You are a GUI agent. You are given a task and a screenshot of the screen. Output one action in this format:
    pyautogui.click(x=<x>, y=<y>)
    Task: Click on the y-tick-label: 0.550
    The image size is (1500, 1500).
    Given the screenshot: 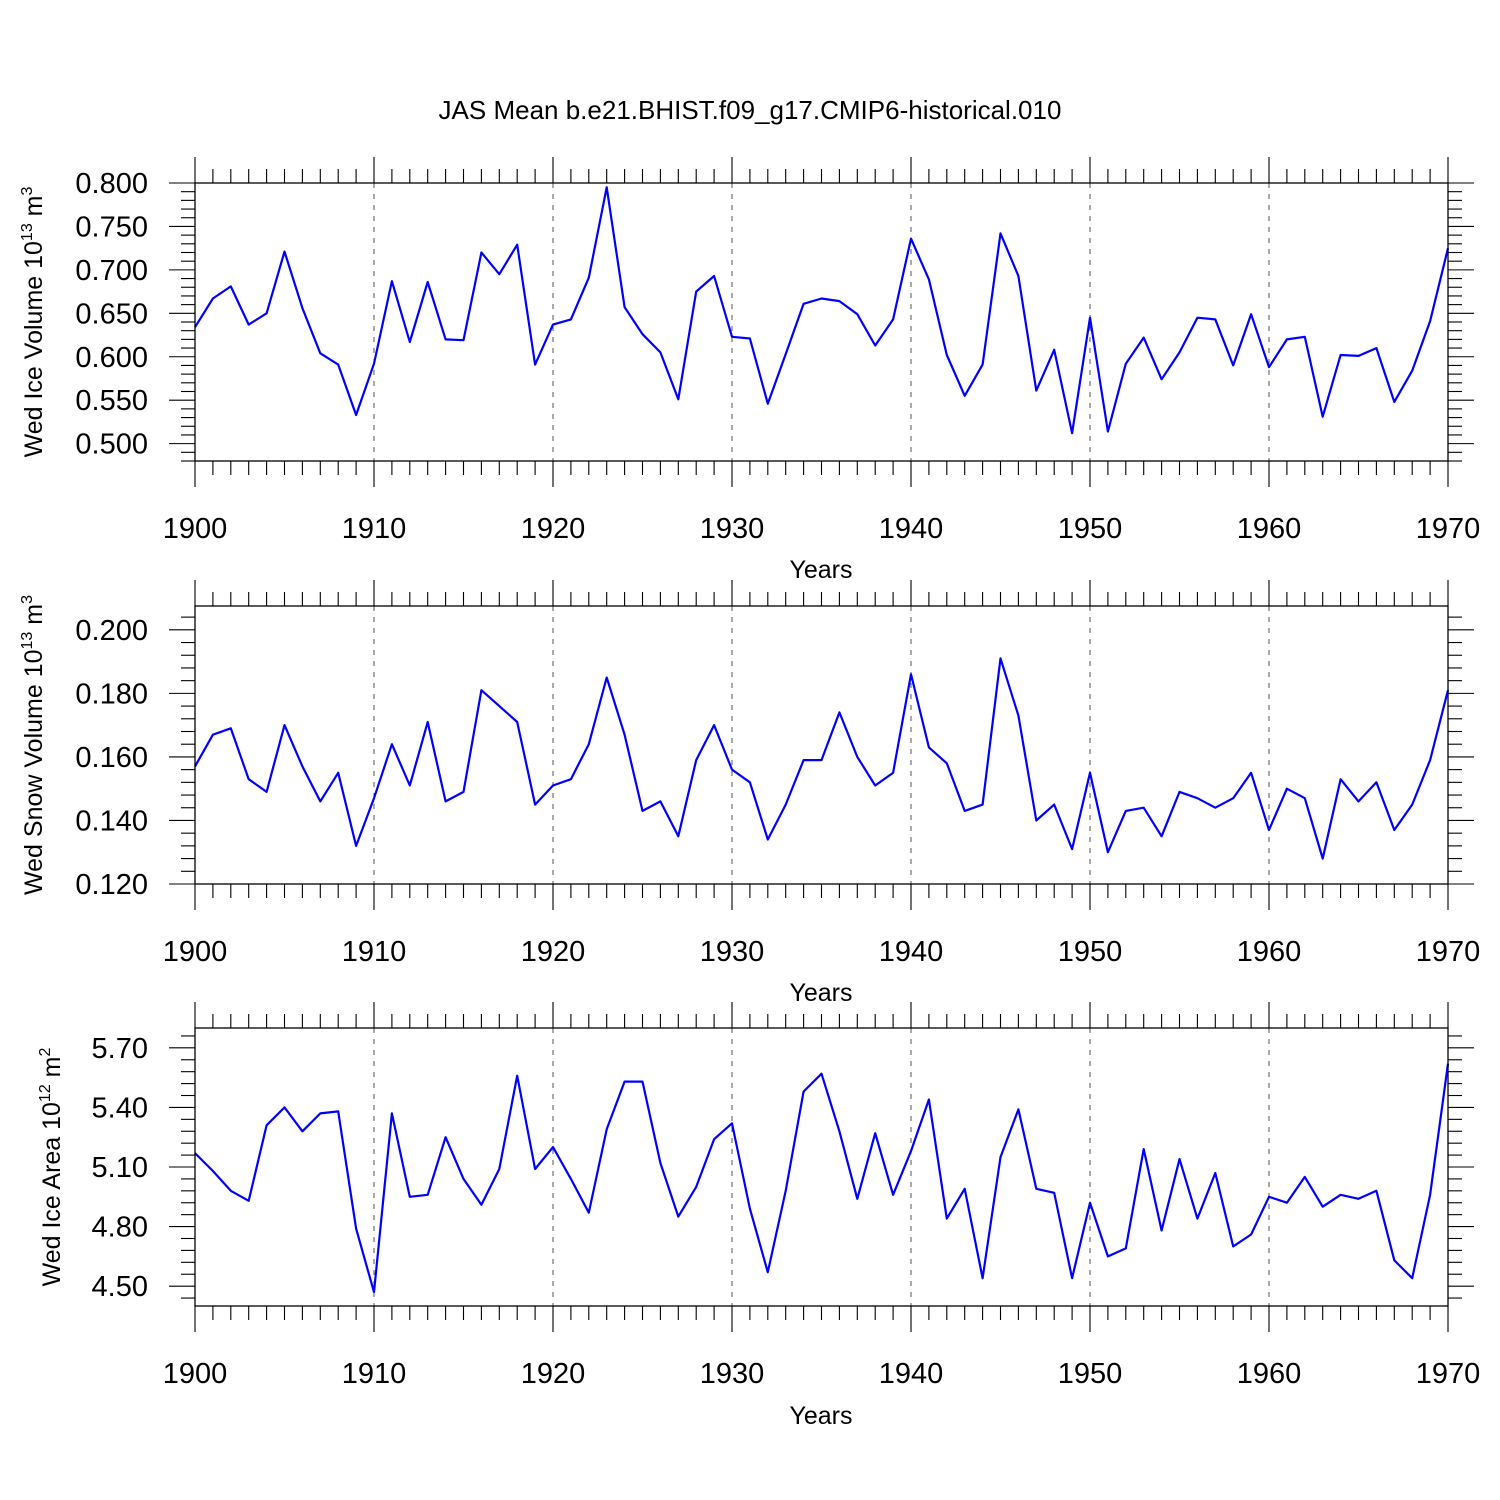 What is the action you would take?
    pyautogui.click(x=111, y=401)
    